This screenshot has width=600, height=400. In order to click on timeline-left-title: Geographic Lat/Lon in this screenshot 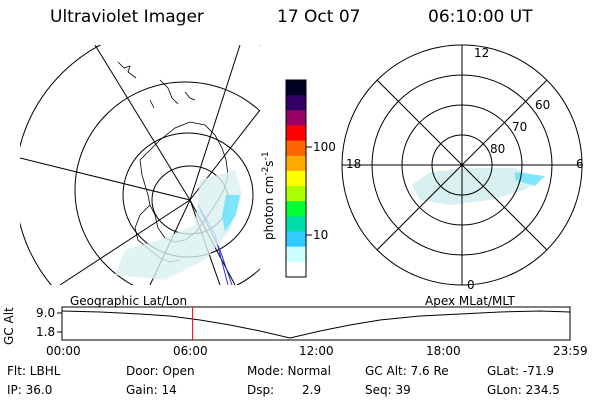, I will do `click(129, 301)`.